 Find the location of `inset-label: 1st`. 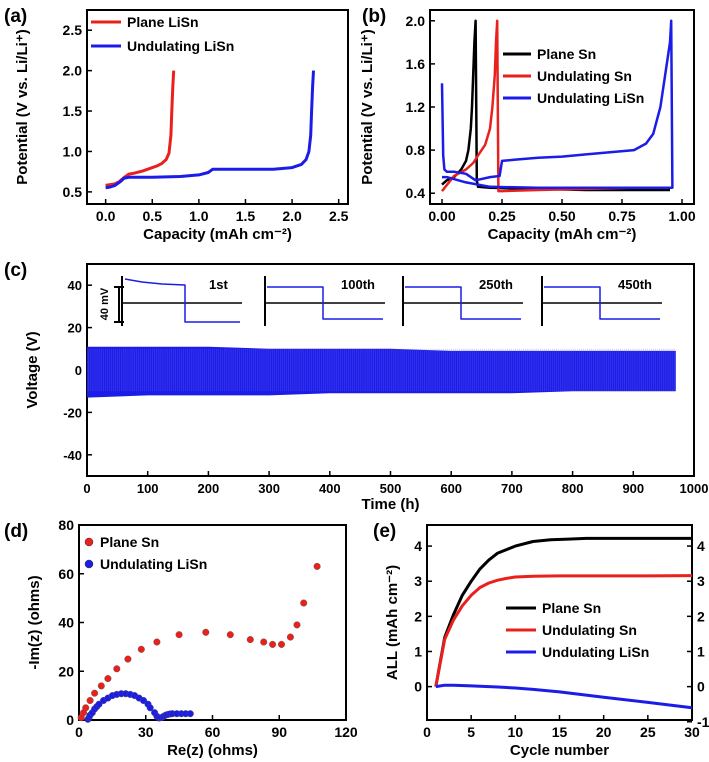

inset-label: 1st is located at coordinates (218, 284).